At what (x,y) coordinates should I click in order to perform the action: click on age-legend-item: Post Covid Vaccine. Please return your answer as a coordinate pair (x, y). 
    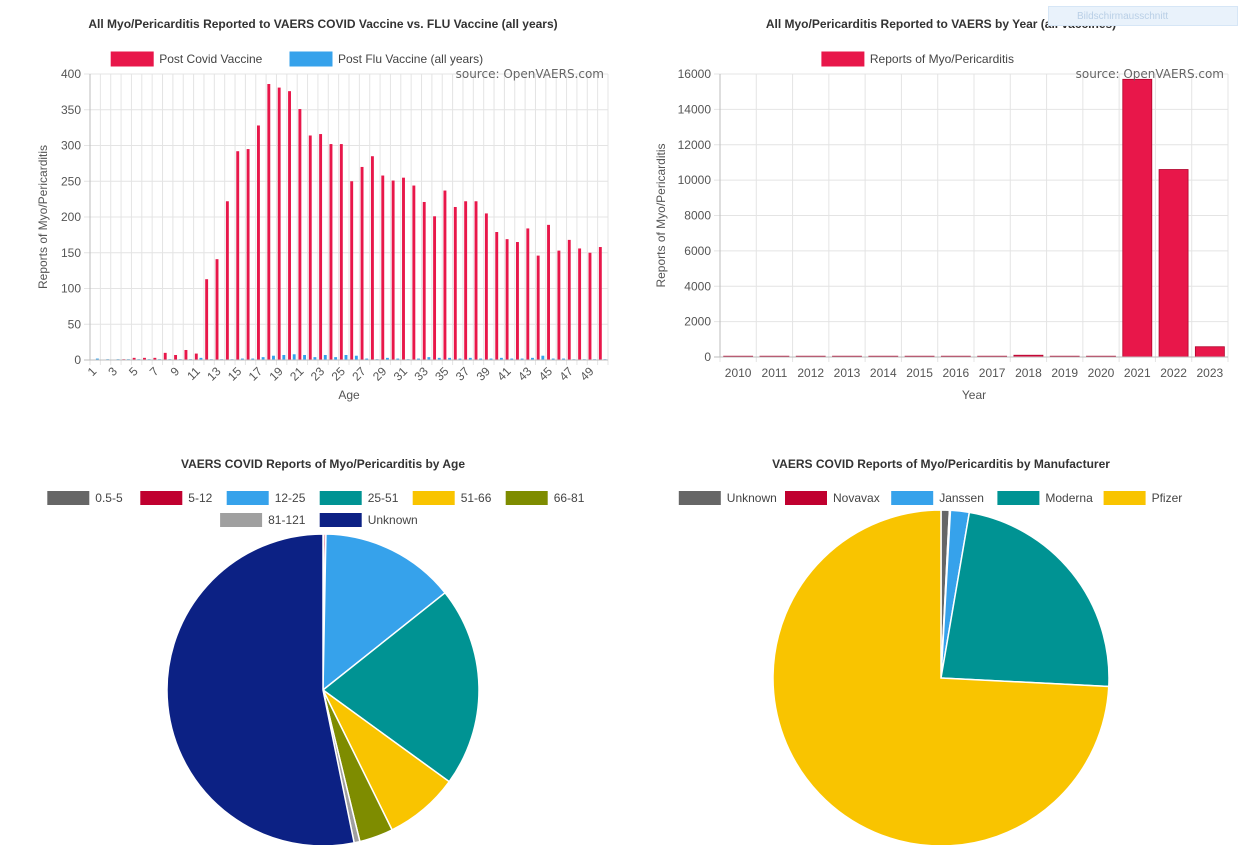
    Looking at the image, I should click on (186, 59).